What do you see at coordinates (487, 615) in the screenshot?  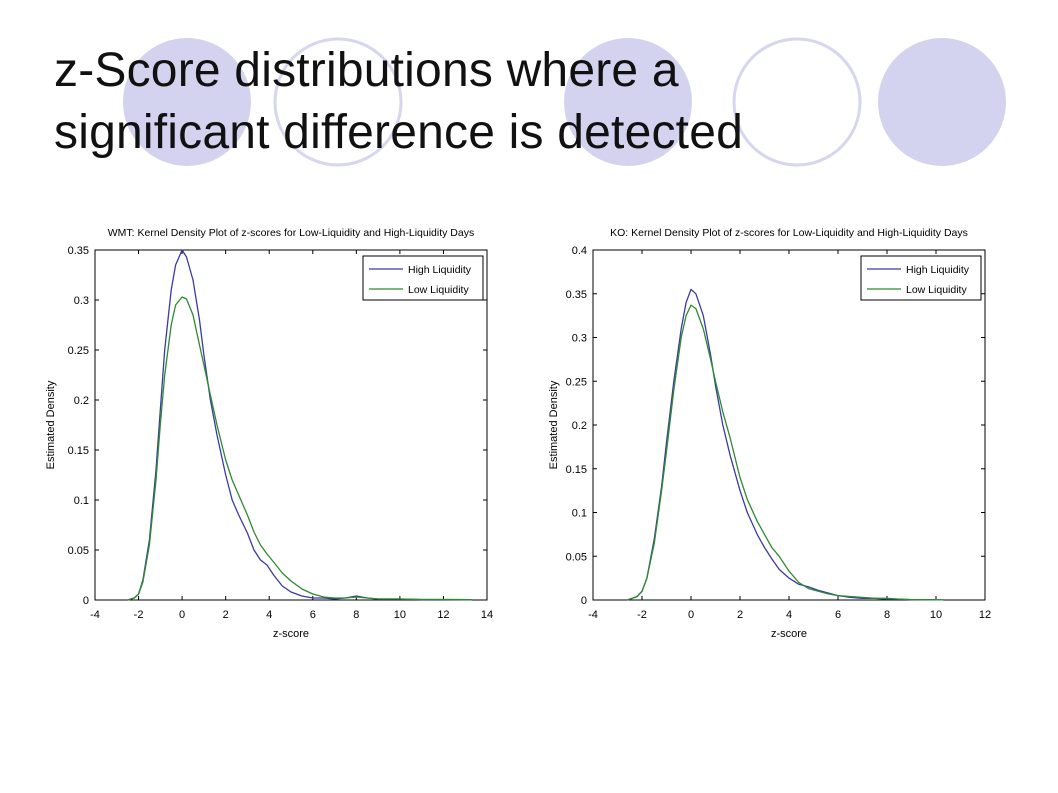 I see `x-tick-label: 14` at bounding box center [487, 615].